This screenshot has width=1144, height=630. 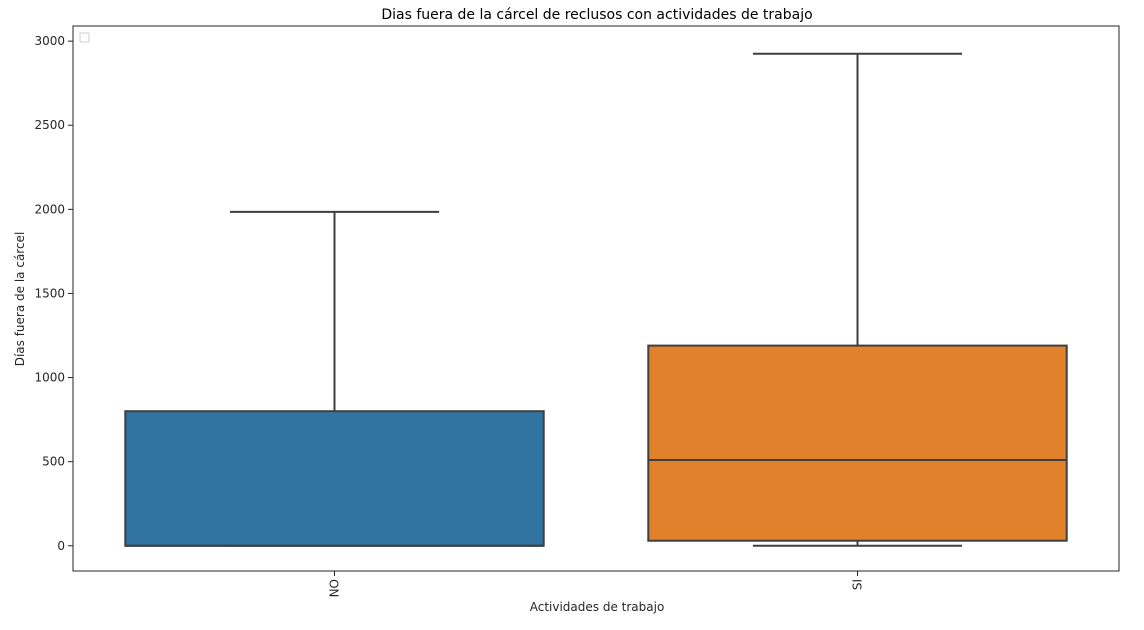 What do you see at coordinates (335, 588) in the screenshot?
I see `x-tick-label: NO` at bounding box center [335, 588].